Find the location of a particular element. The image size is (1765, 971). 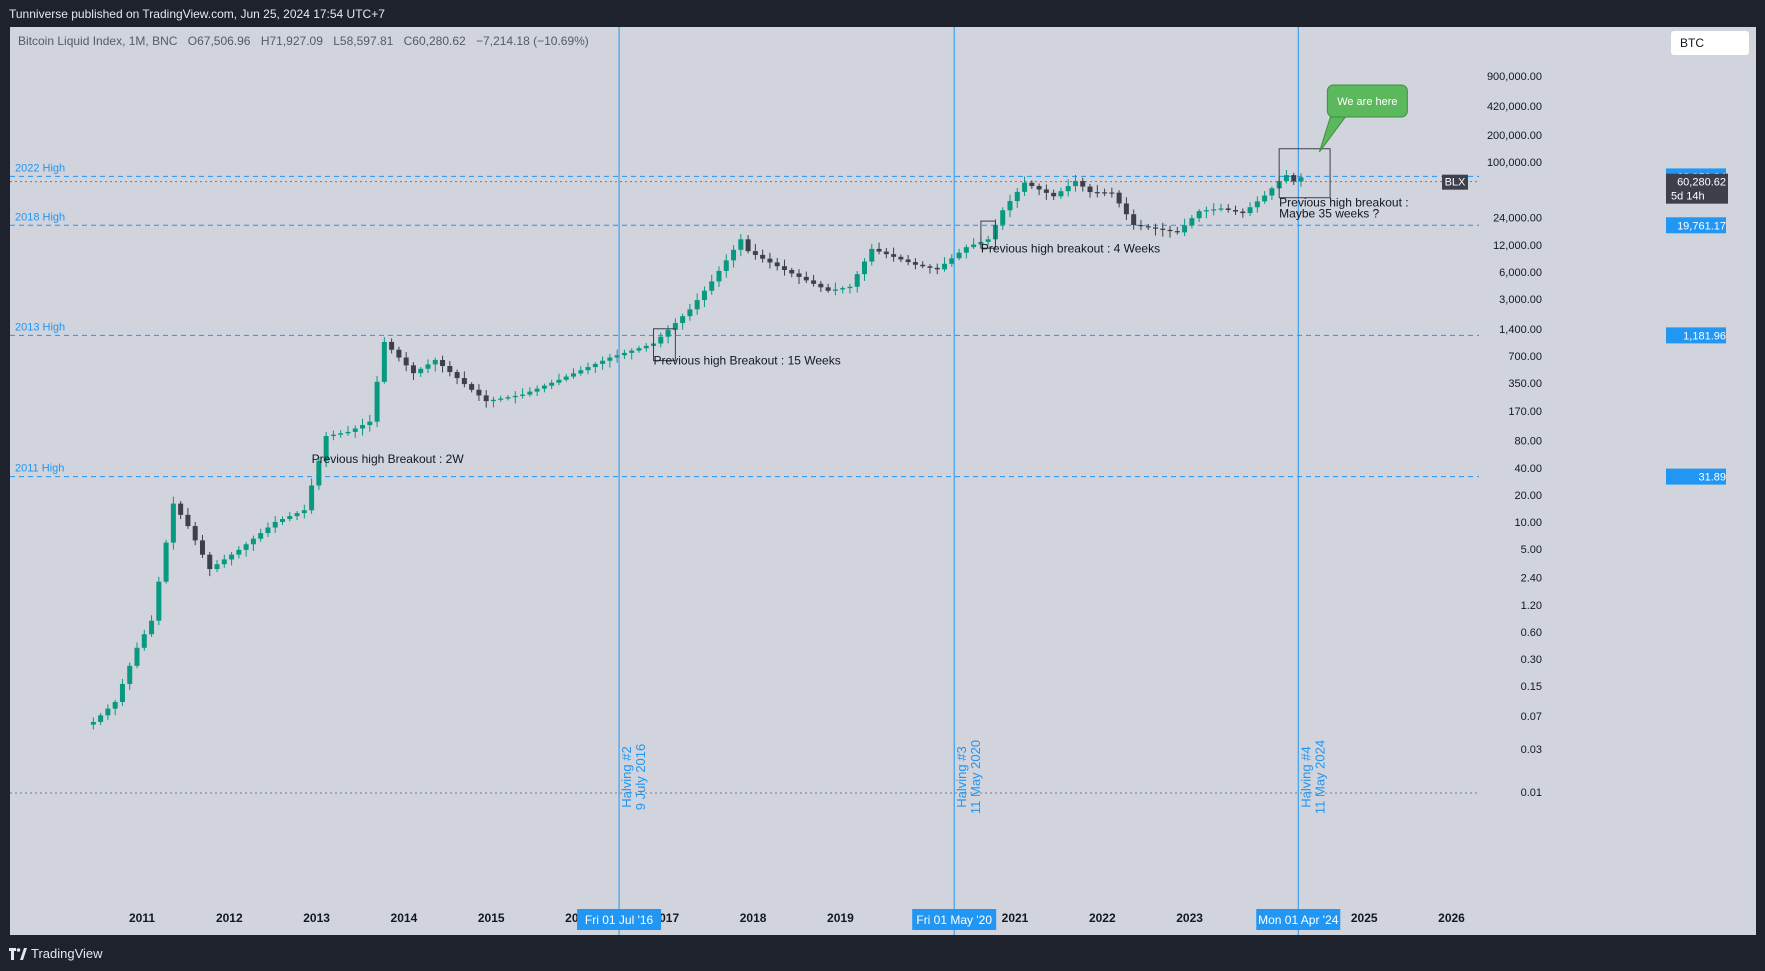

change-value: −7,214.18 (−10.69%) is located at coordinates (532, 41).